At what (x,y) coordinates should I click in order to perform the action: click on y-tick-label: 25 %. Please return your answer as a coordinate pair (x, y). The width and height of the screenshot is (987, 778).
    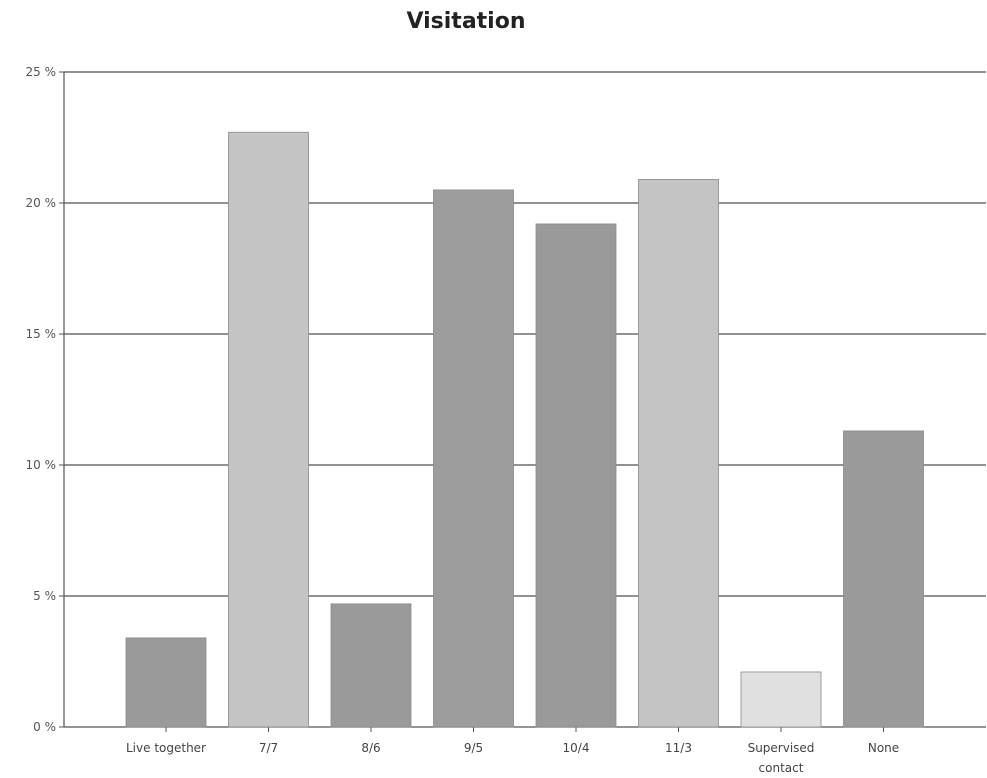
    Looking at the image, I should click on (41, 72).